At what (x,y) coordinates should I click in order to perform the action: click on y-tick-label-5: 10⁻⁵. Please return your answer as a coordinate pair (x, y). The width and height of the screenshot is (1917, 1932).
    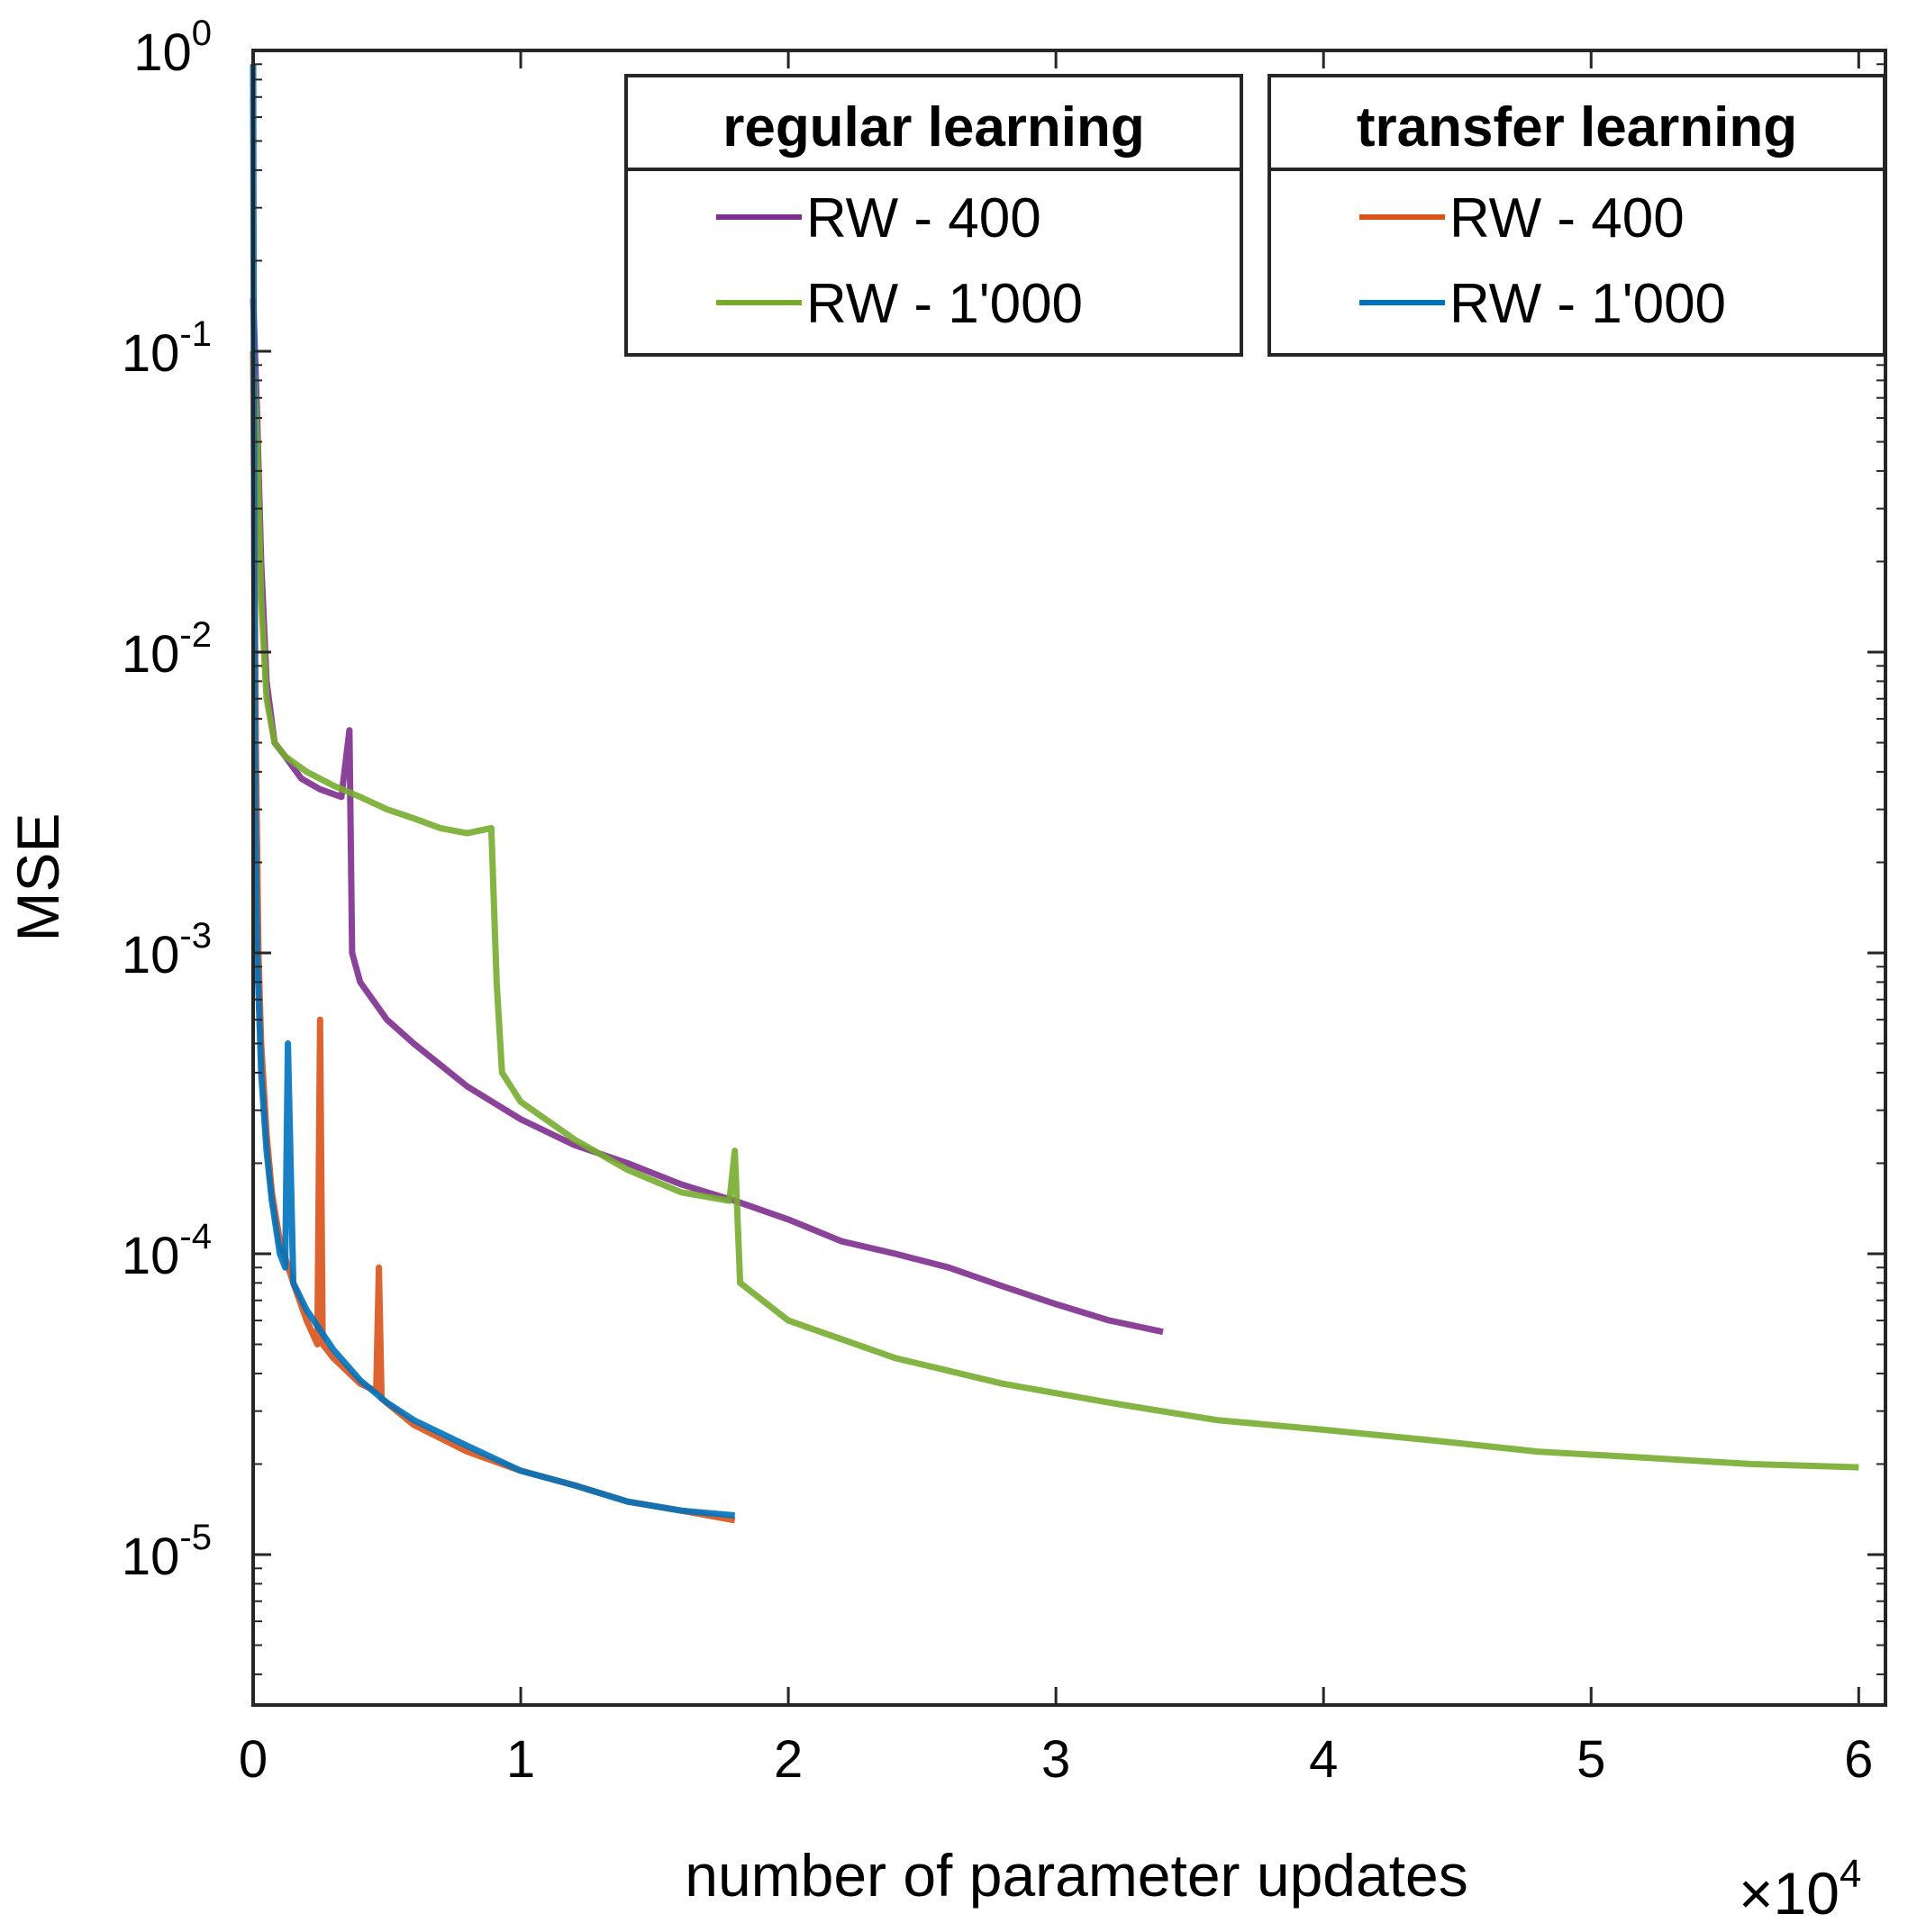
    Looking at the image, I should click on (167, 1552).